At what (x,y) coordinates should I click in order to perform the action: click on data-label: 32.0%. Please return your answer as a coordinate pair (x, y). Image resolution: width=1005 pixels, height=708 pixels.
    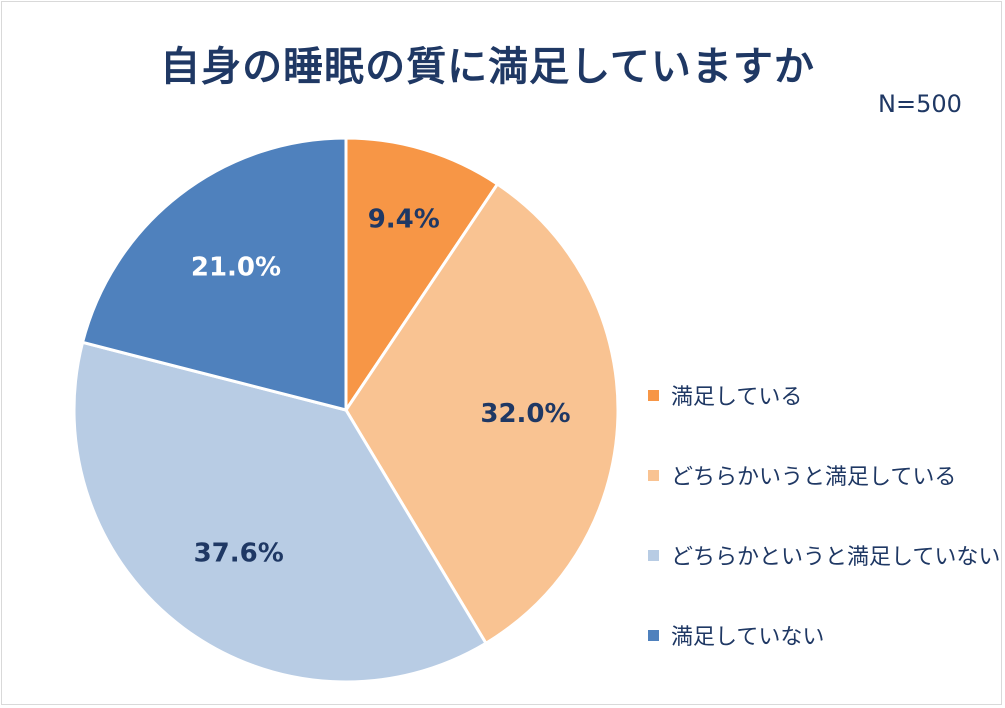
    Looking at the image, I should click on (525, 414).